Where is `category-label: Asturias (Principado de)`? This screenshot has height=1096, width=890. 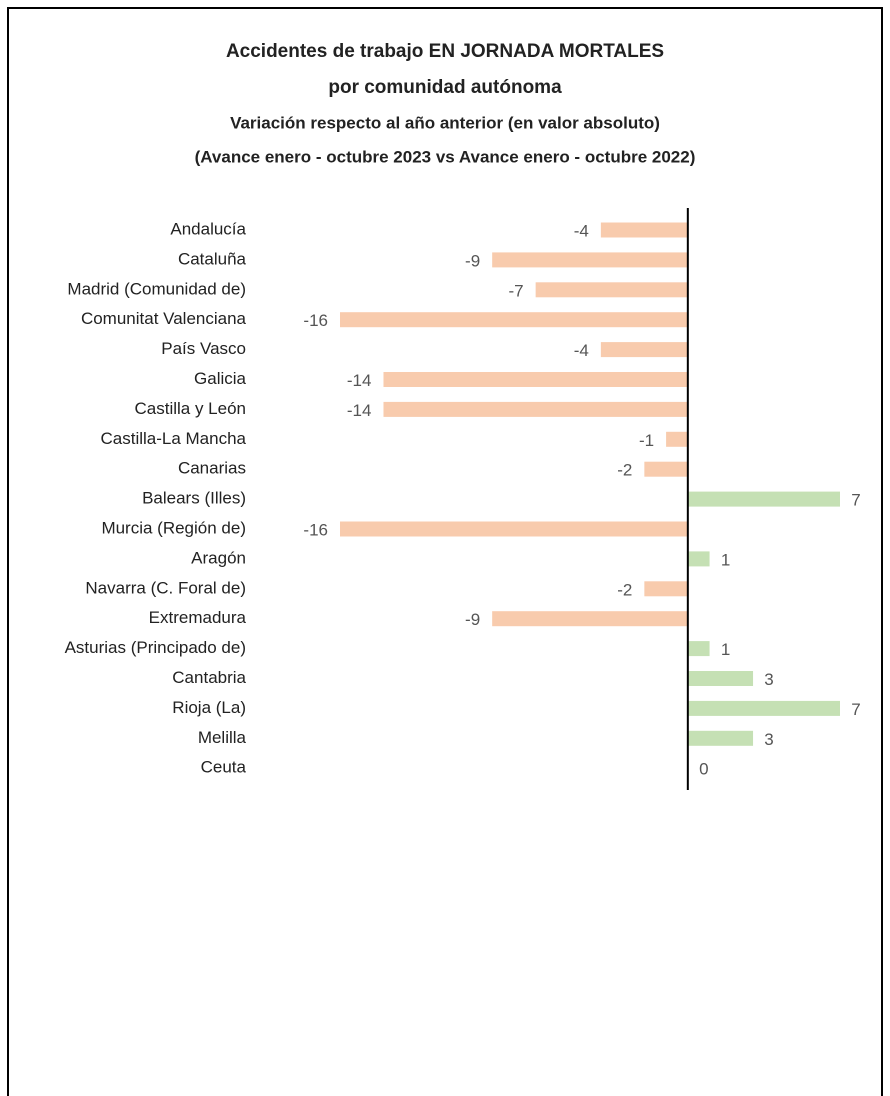
category-label: Asturias (Principado de) is located at coordinates (155, 647).